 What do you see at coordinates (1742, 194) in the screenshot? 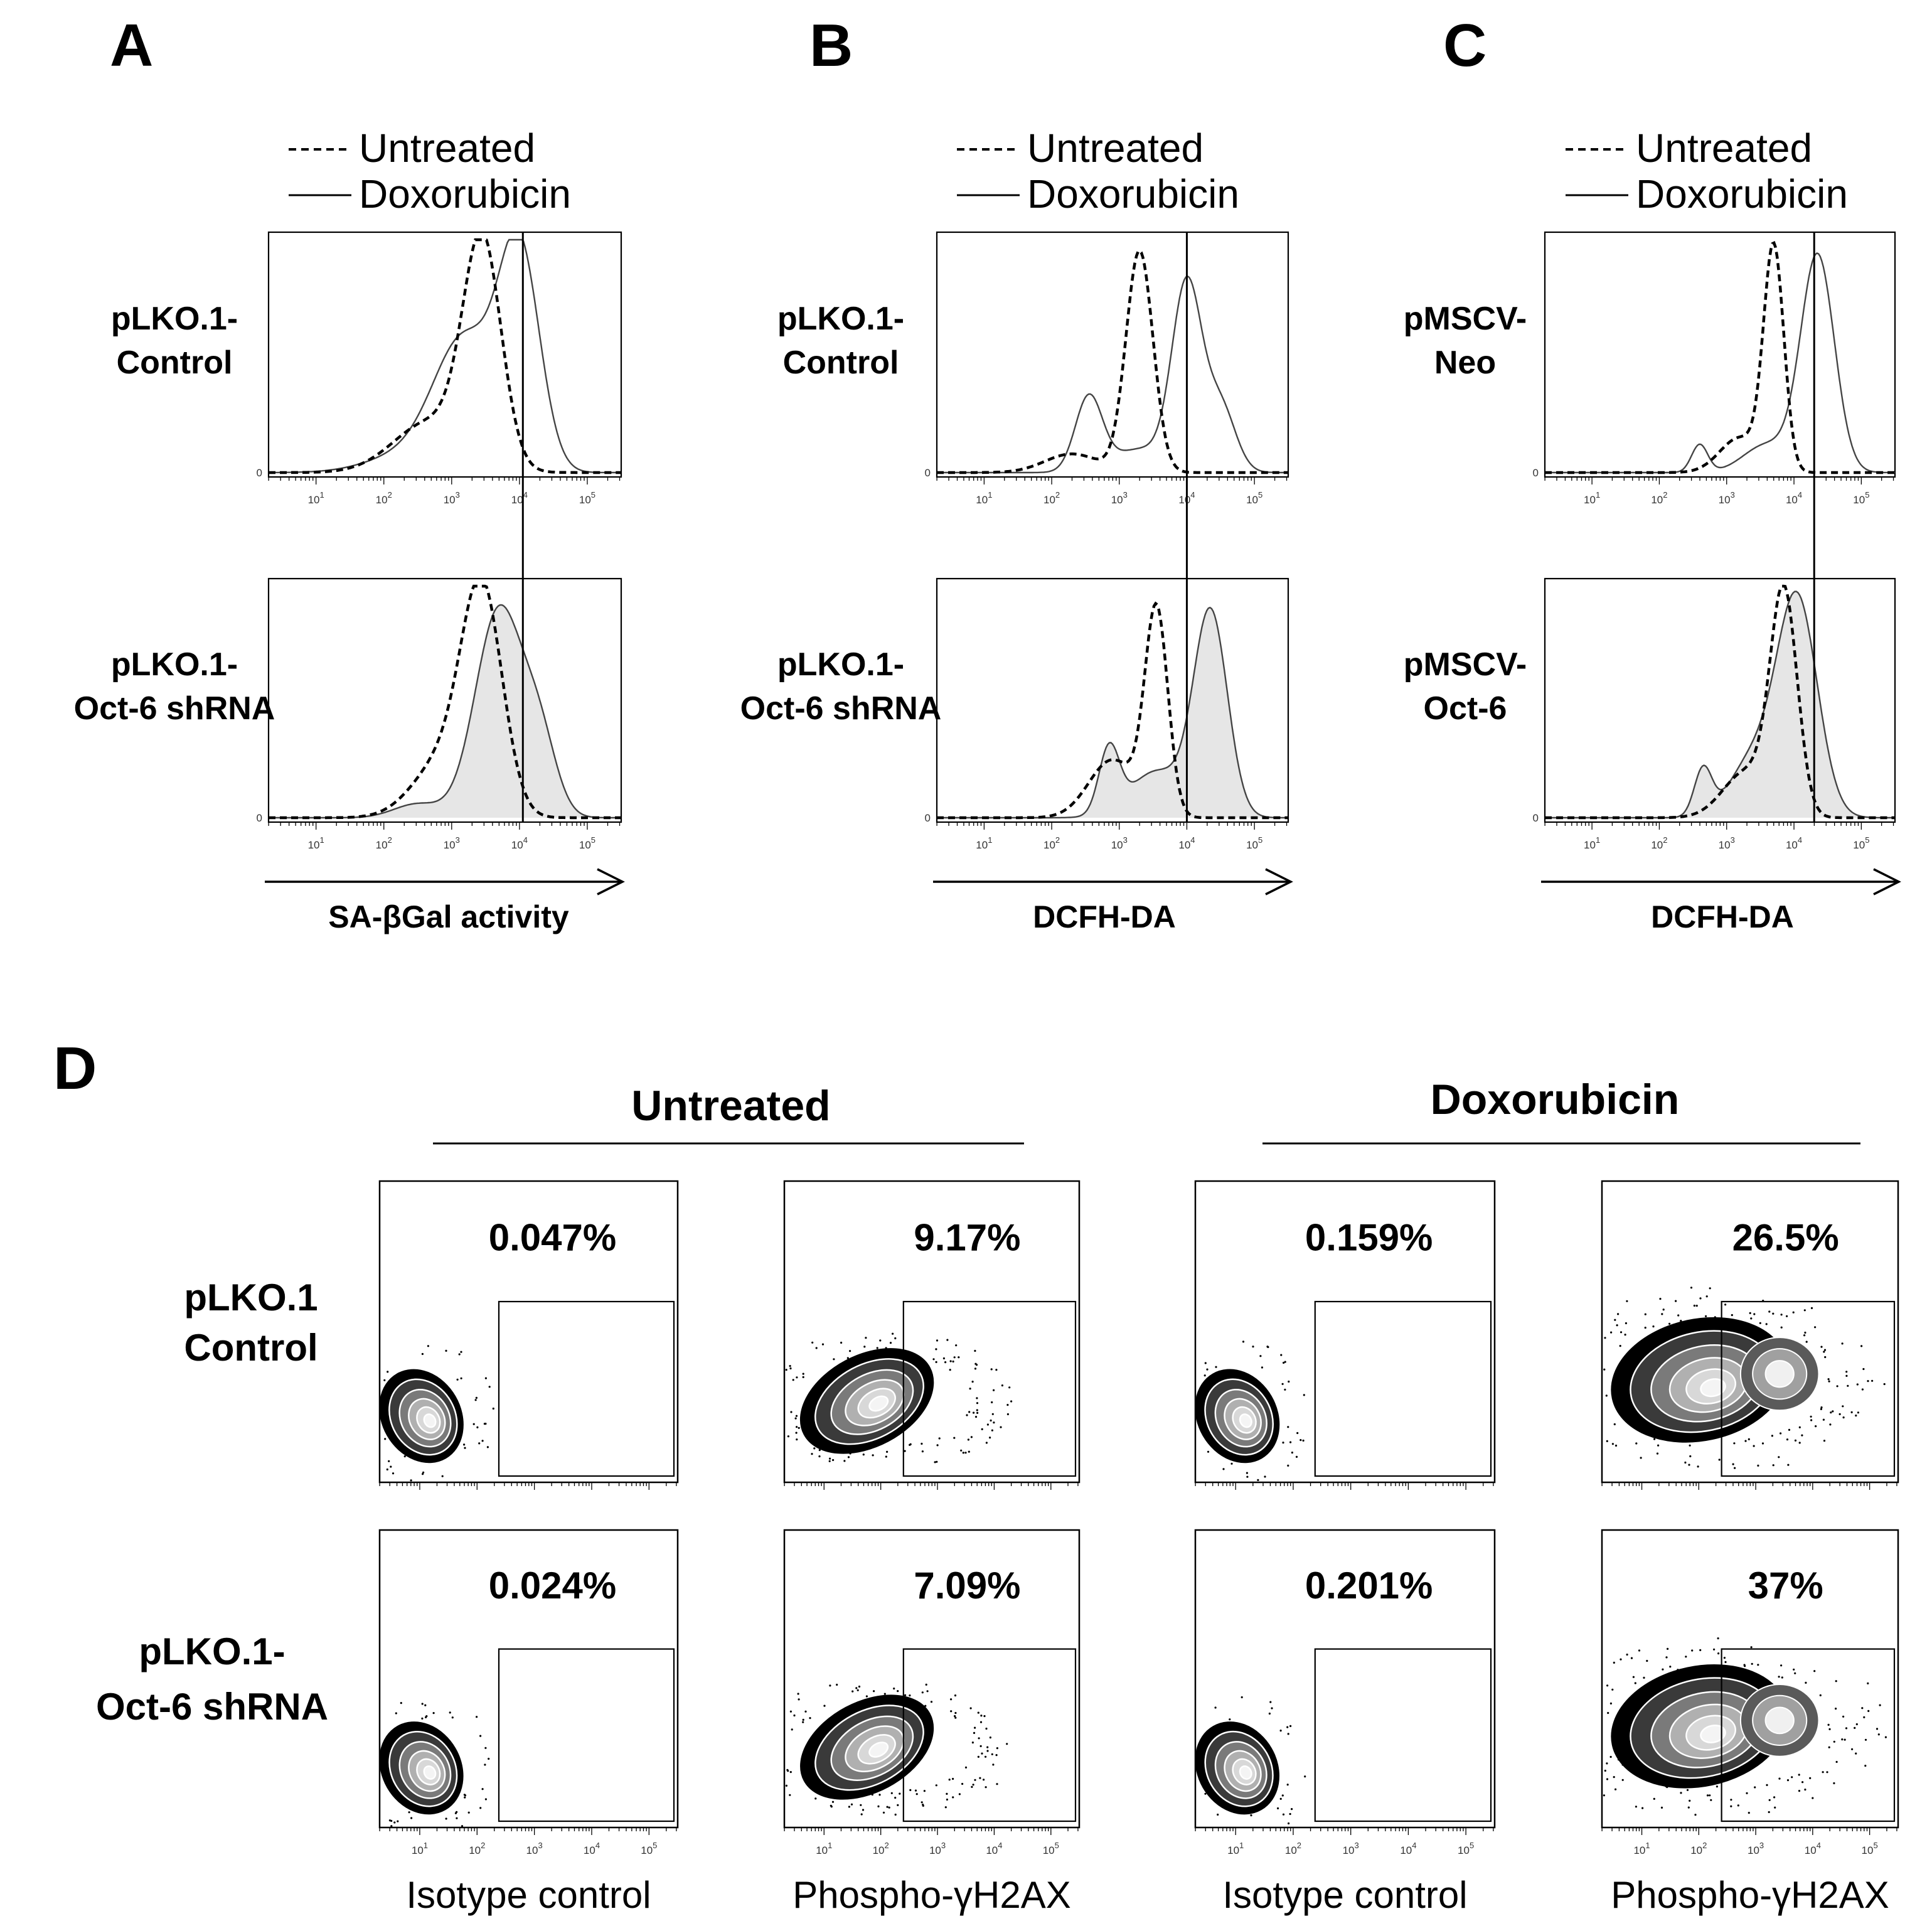
I see `legend-doxorubicin: Doxorubicin` at bounding box center [1742, 194].